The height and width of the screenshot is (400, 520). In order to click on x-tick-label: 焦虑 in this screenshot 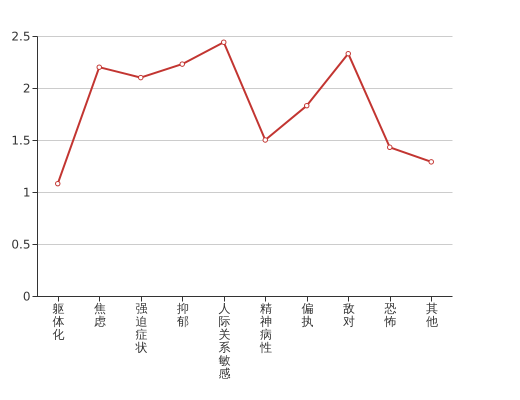, I will do `click(100, 315)`.